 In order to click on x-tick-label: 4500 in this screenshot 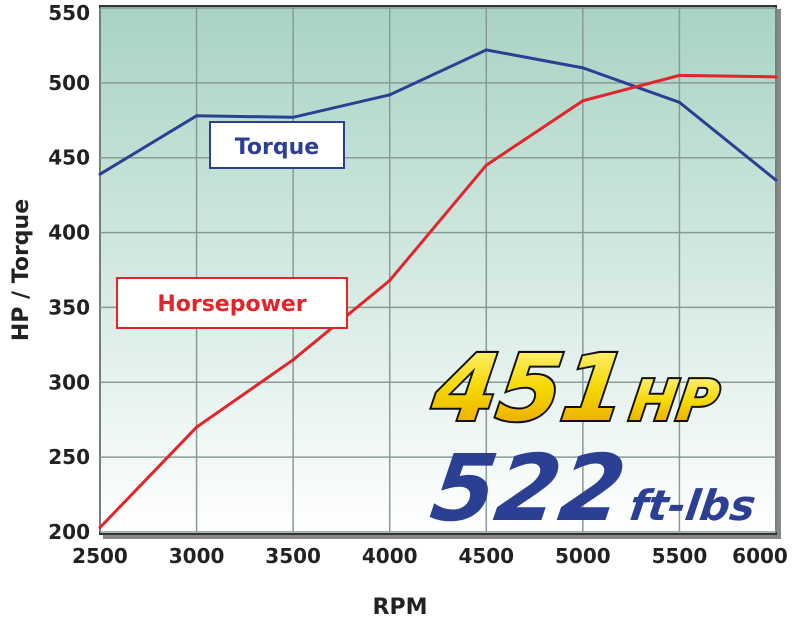, I will do `click(486, 556)`.